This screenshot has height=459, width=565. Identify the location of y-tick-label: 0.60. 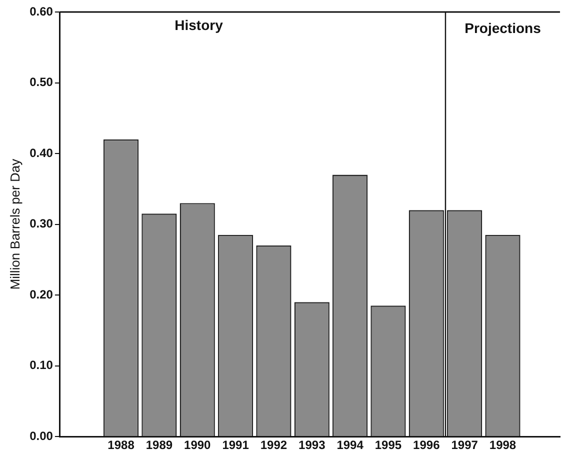
(42, 11).